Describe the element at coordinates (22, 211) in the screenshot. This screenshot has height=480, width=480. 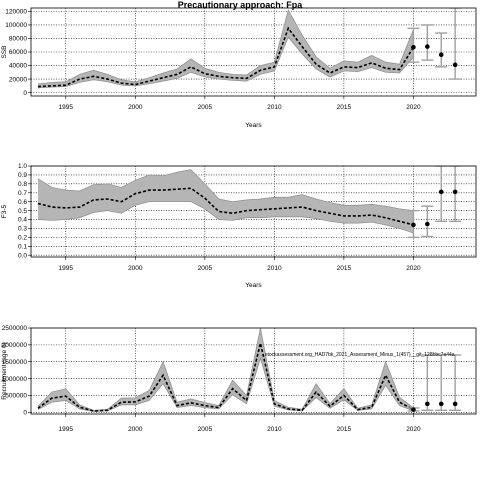
I see `y-tick-label: 0.5` at that location.